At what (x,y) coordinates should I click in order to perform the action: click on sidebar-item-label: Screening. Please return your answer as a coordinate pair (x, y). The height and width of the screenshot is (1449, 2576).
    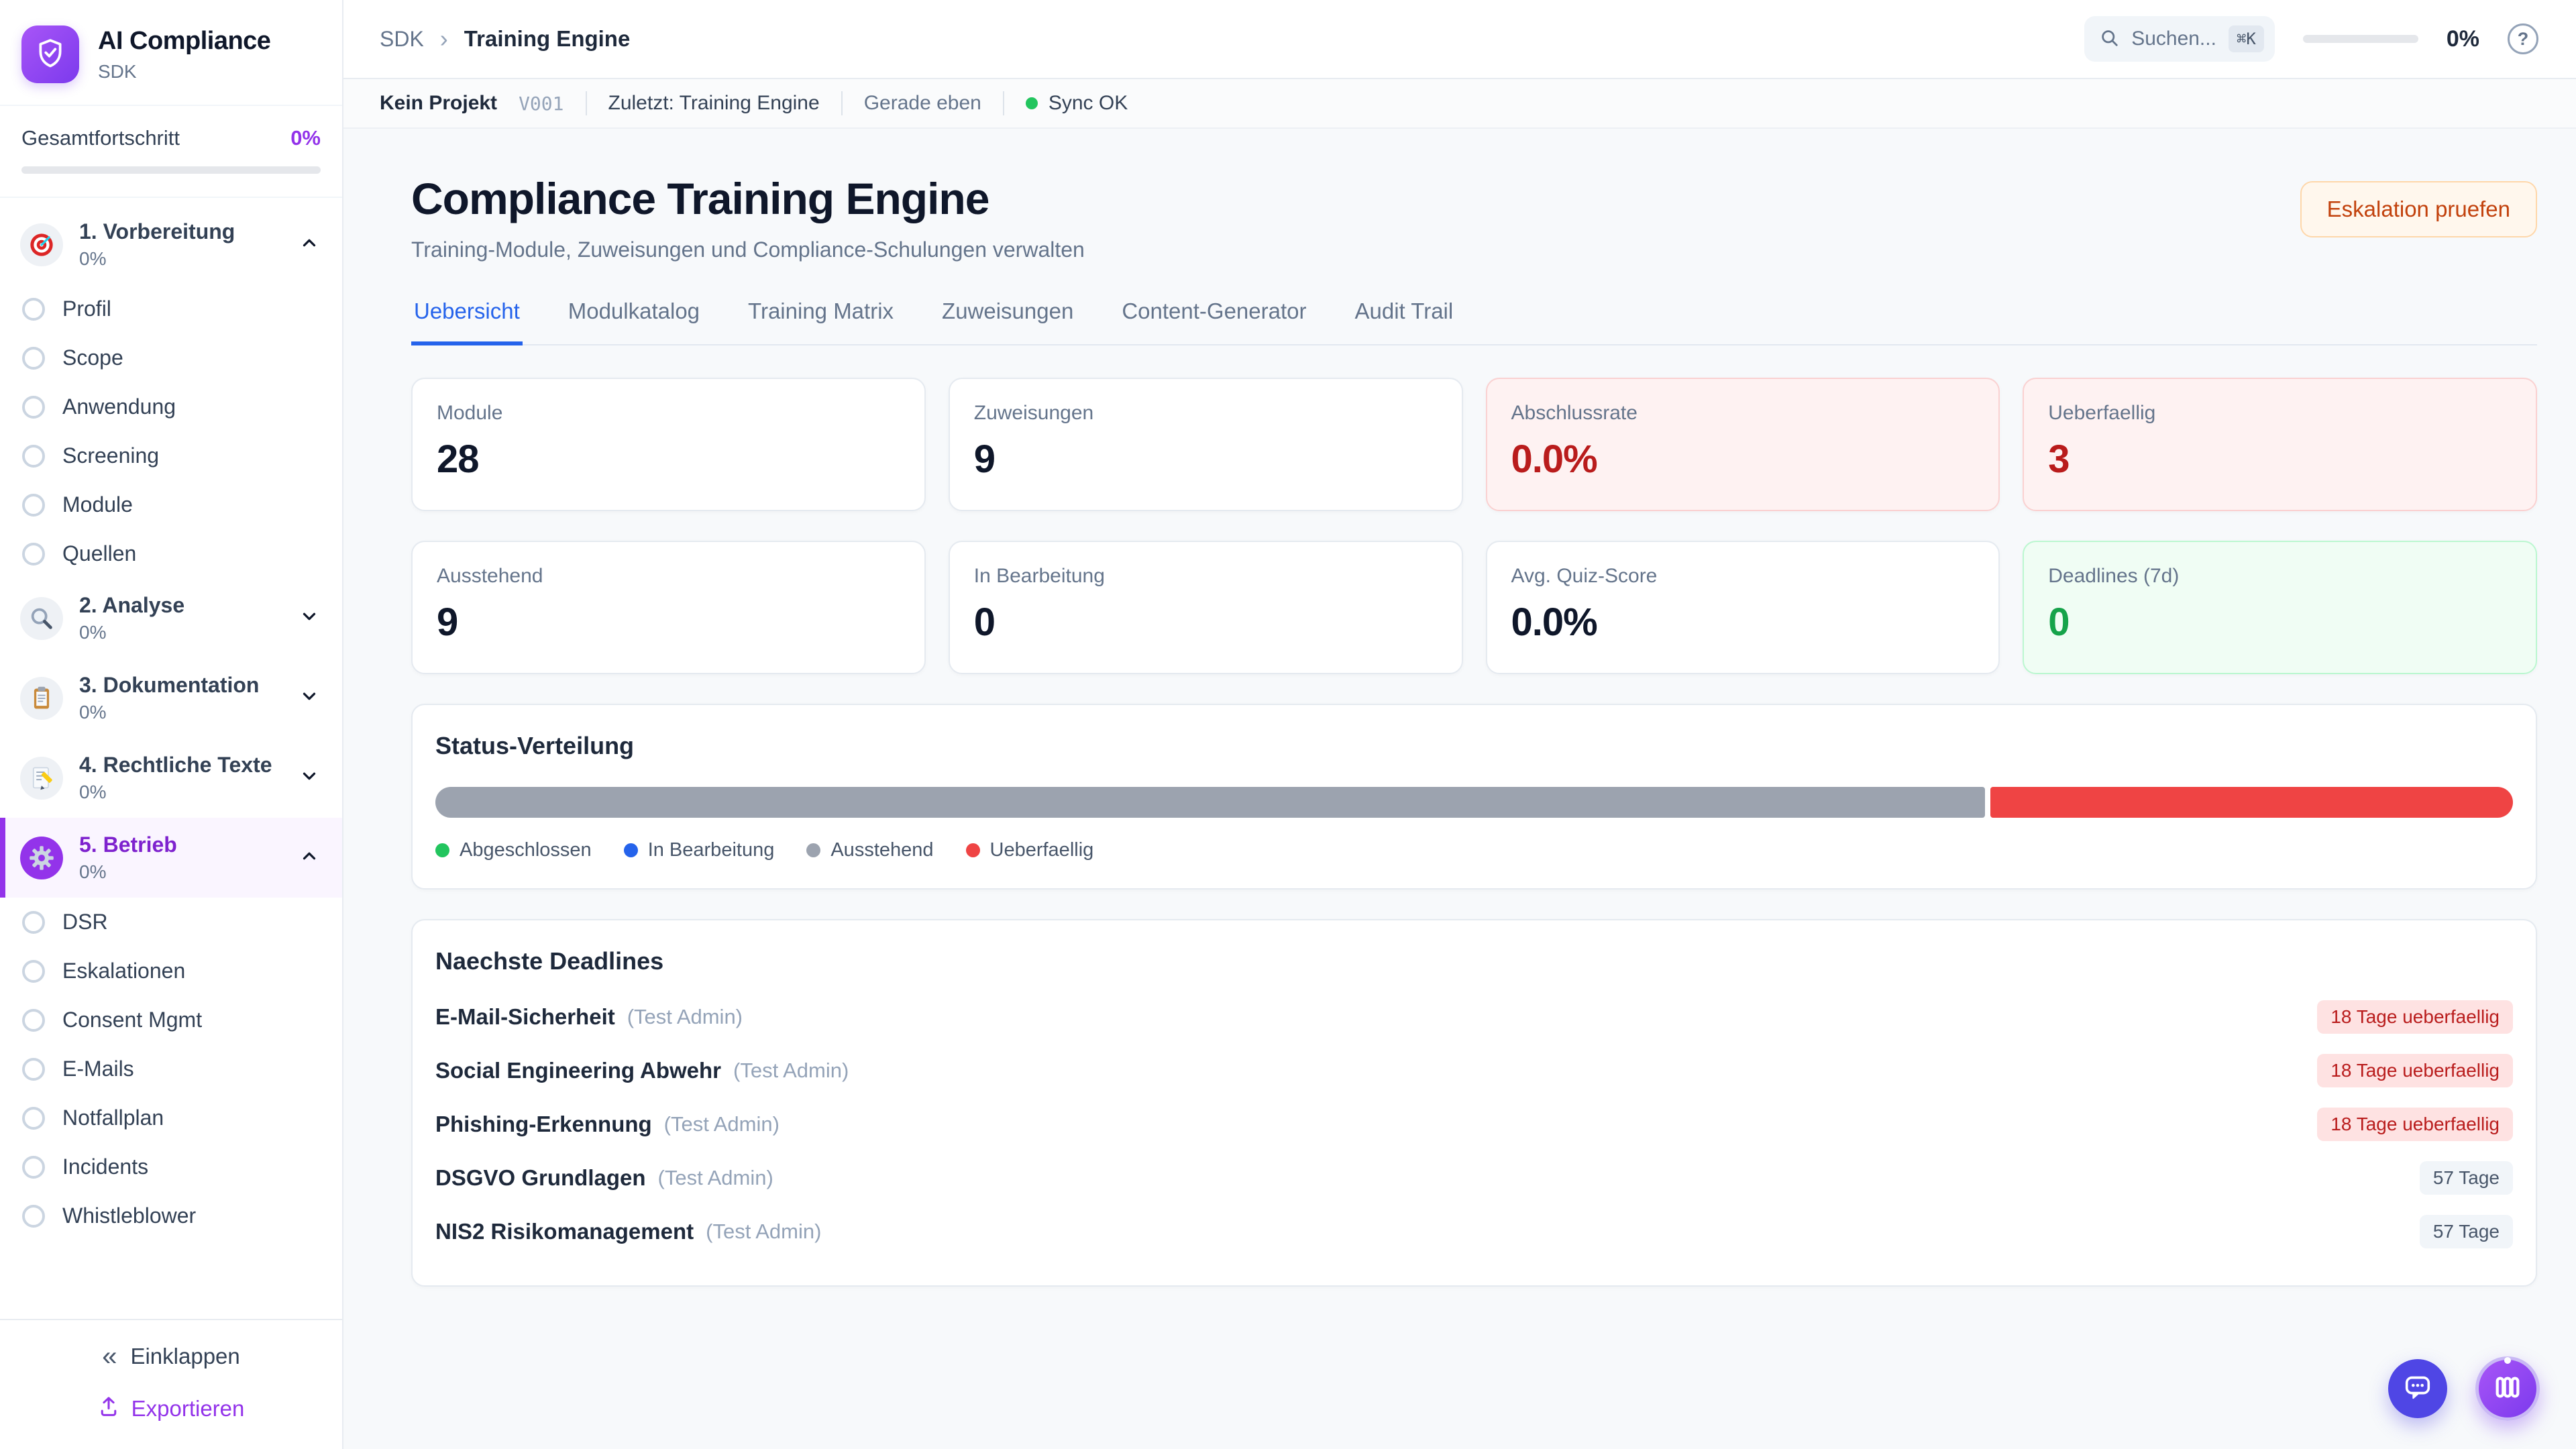
    Looking at the image, I should click on (111, 455).